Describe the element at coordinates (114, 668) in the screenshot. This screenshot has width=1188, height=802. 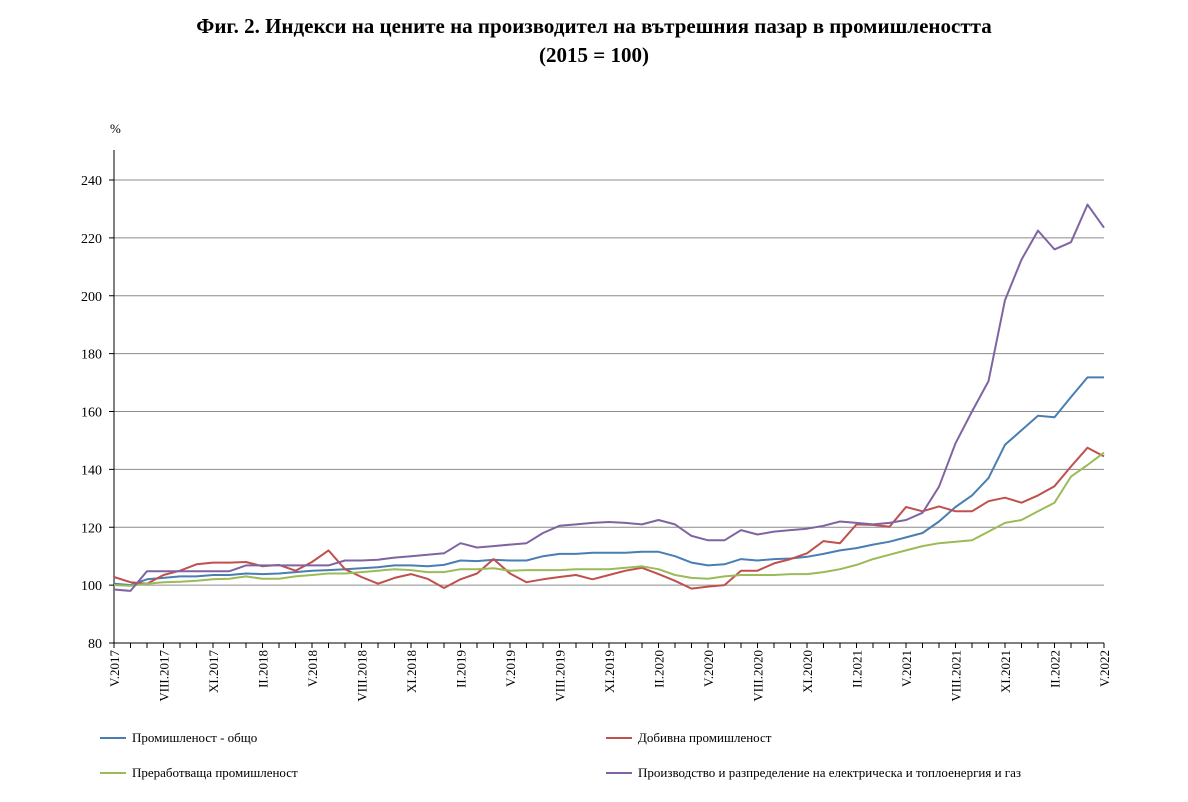
I see `x-tick-label-V.2017: V.2017` at that location.